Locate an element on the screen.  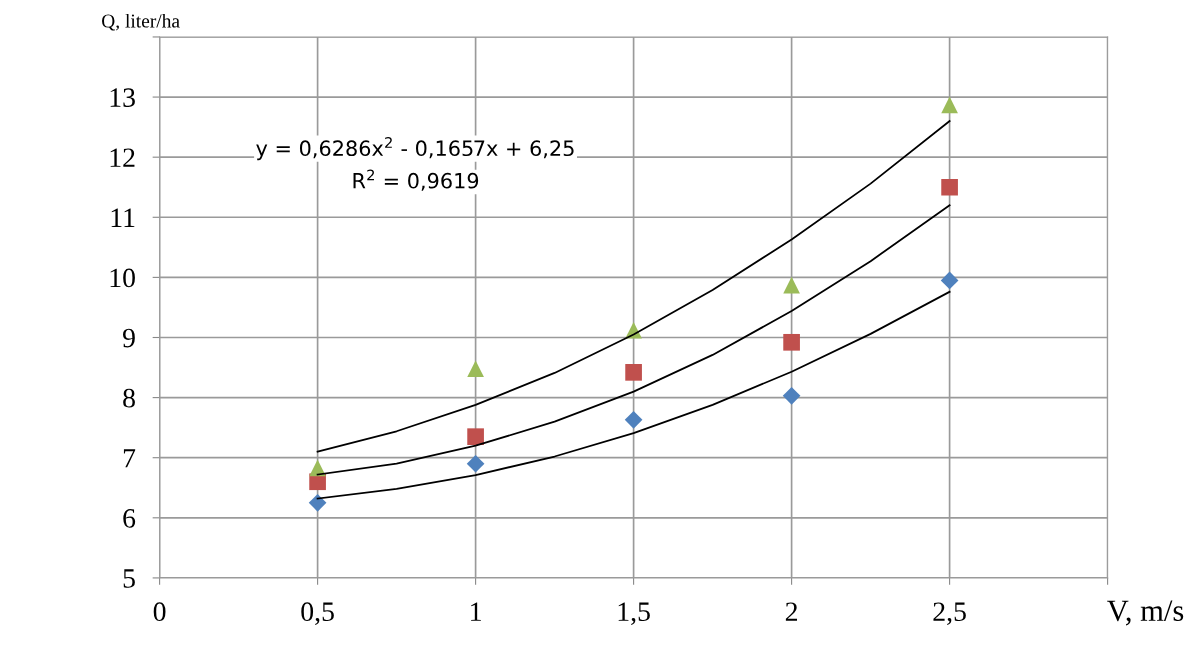
y-tick-label: 11 is located at coordinates (123, 217).